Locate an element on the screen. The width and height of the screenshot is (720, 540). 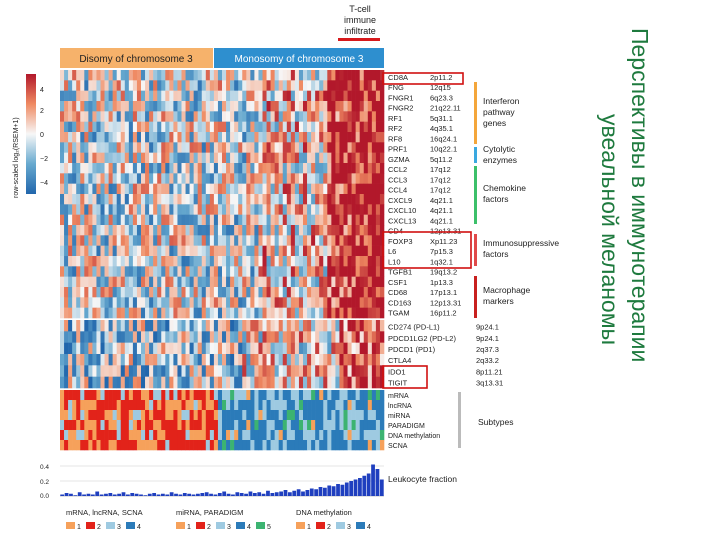
highlight-cd8a is located at coordinates (423, 78).